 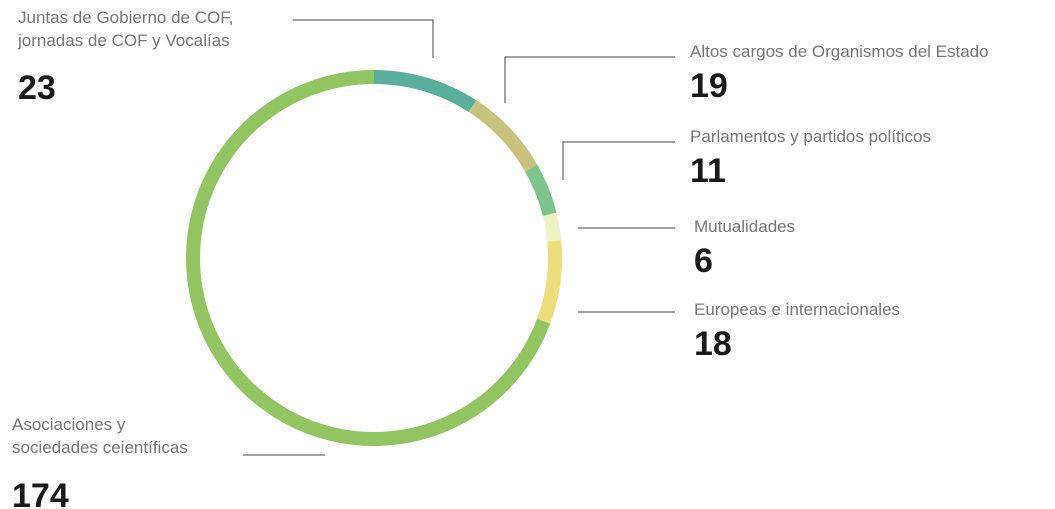 What do you see at coordinates (745, 226) in the screenshot?
I see `segment-label: Mutualidades` at bounding box center [745, 226].